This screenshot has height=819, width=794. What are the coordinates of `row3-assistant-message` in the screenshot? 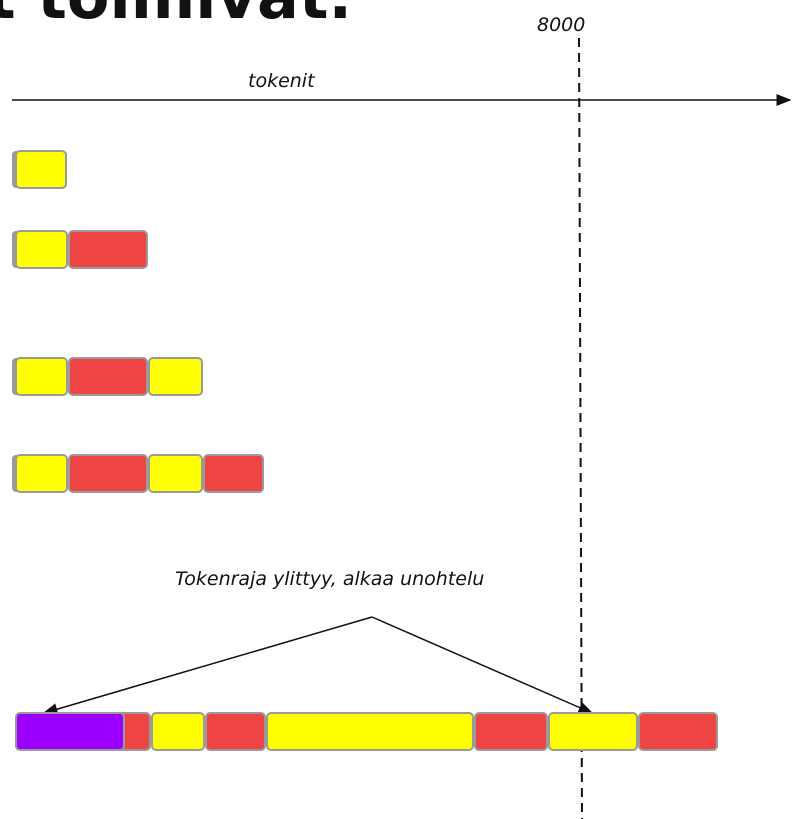 It's located at (108, 376).